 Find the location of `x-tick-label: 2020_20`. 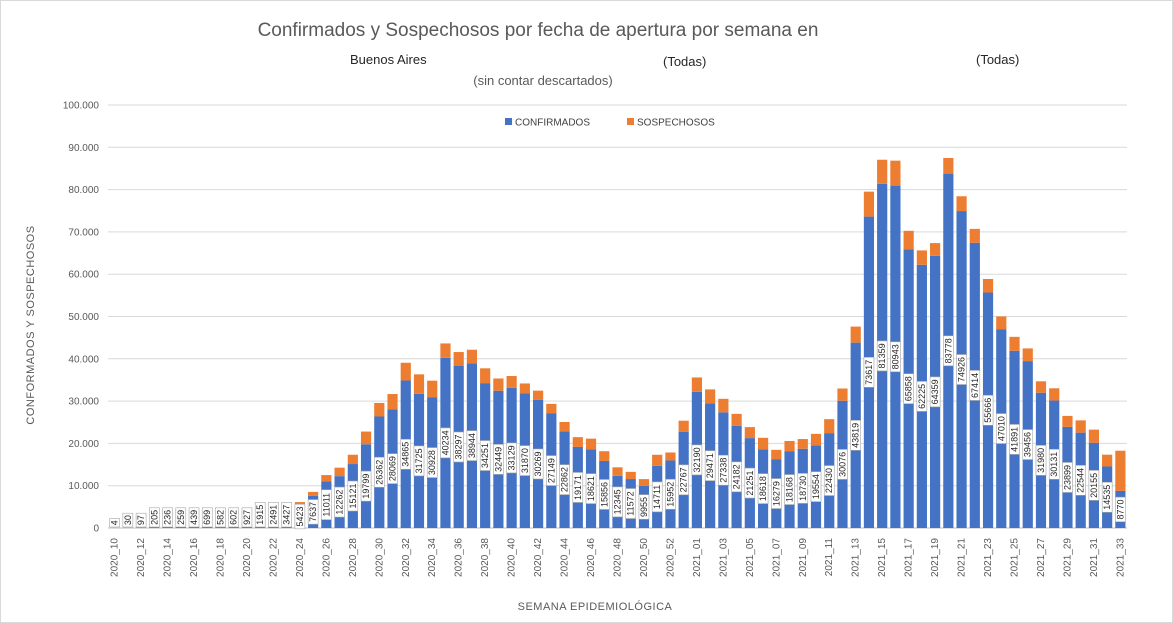

x-tick-label: 2020_20 is located at coordinates (247, 557).